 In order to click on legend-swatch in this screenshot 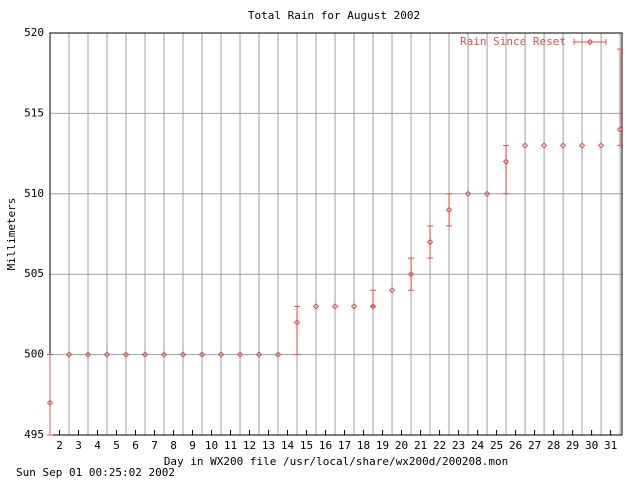, I will do `click(590, 42)`.